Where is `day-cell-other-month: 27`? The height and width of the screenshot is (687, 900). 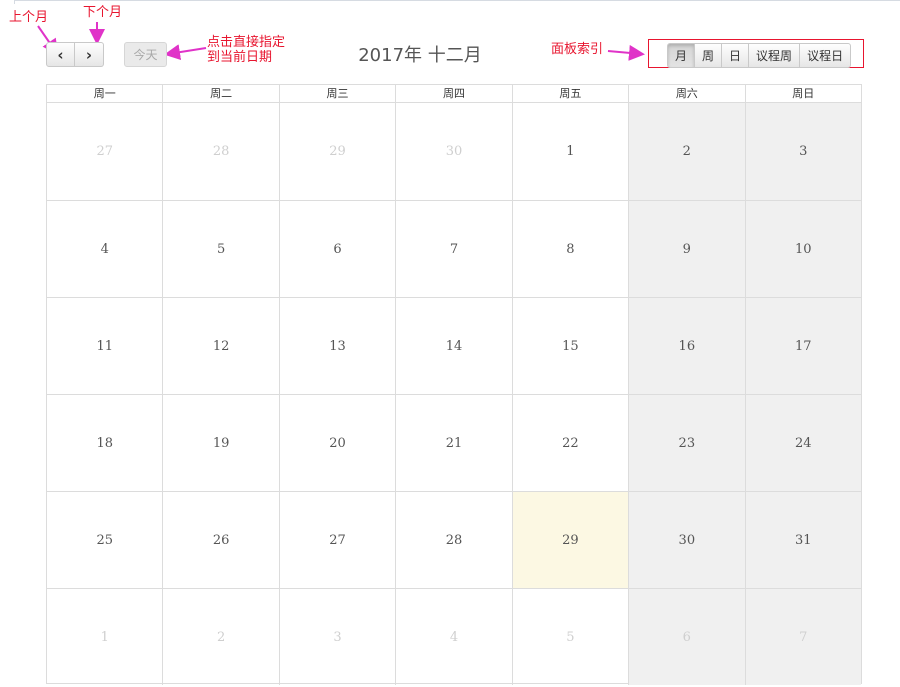
day-cell-other-month: 27 is located at coordinates (104, 151).